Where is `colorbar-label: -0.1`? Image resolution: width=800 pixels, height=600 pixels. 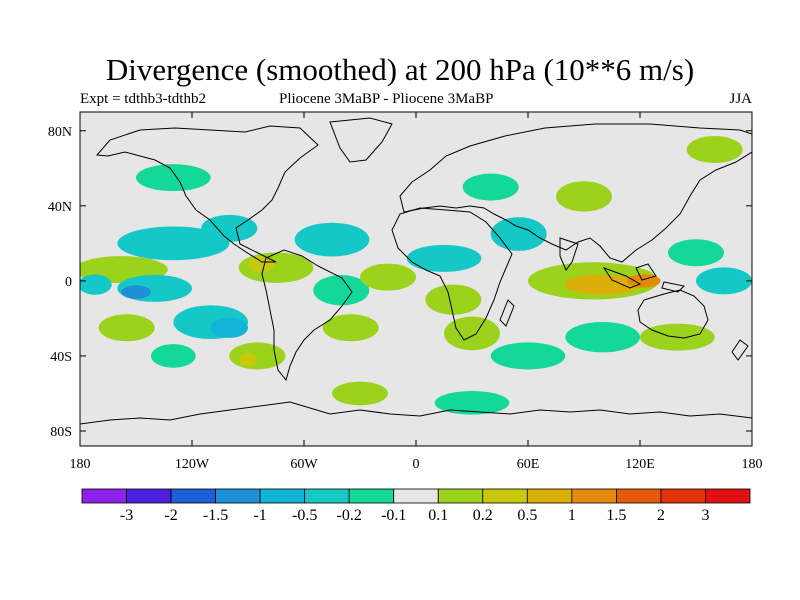
colorbar-label: -0.1 is located at coordinates (393, 515).